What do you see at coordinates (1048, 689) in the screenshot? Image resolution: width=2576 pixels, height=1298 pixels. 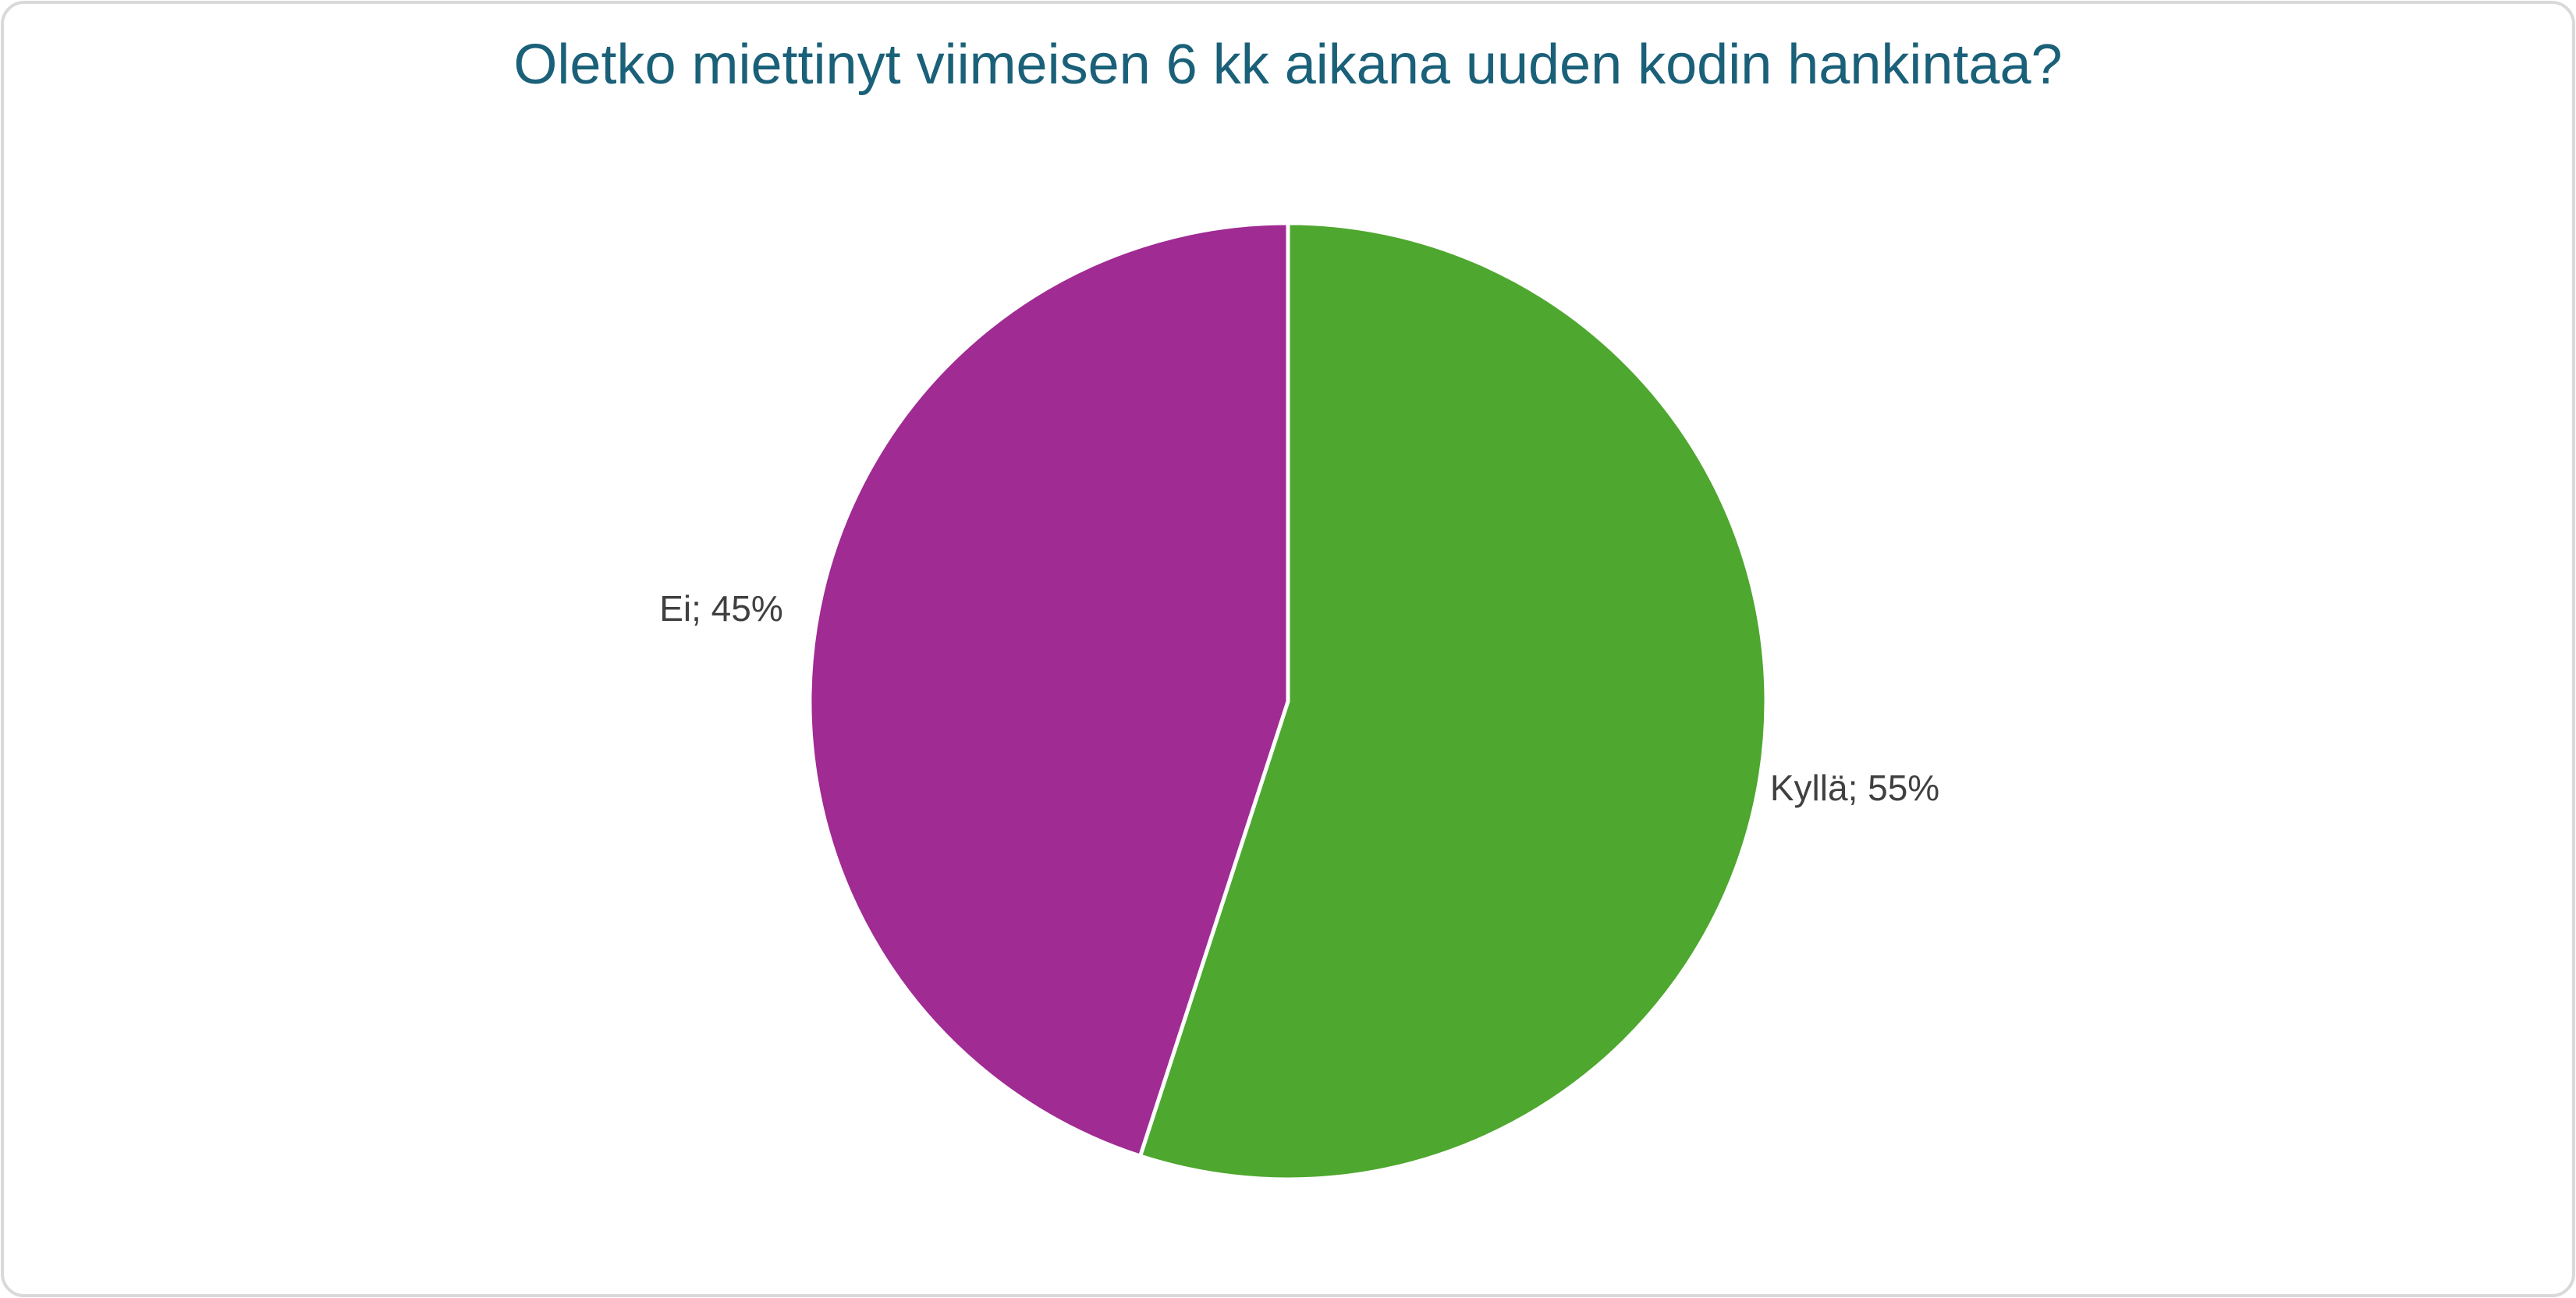 I see `pie-slice` at bounding box center [1048, 689].